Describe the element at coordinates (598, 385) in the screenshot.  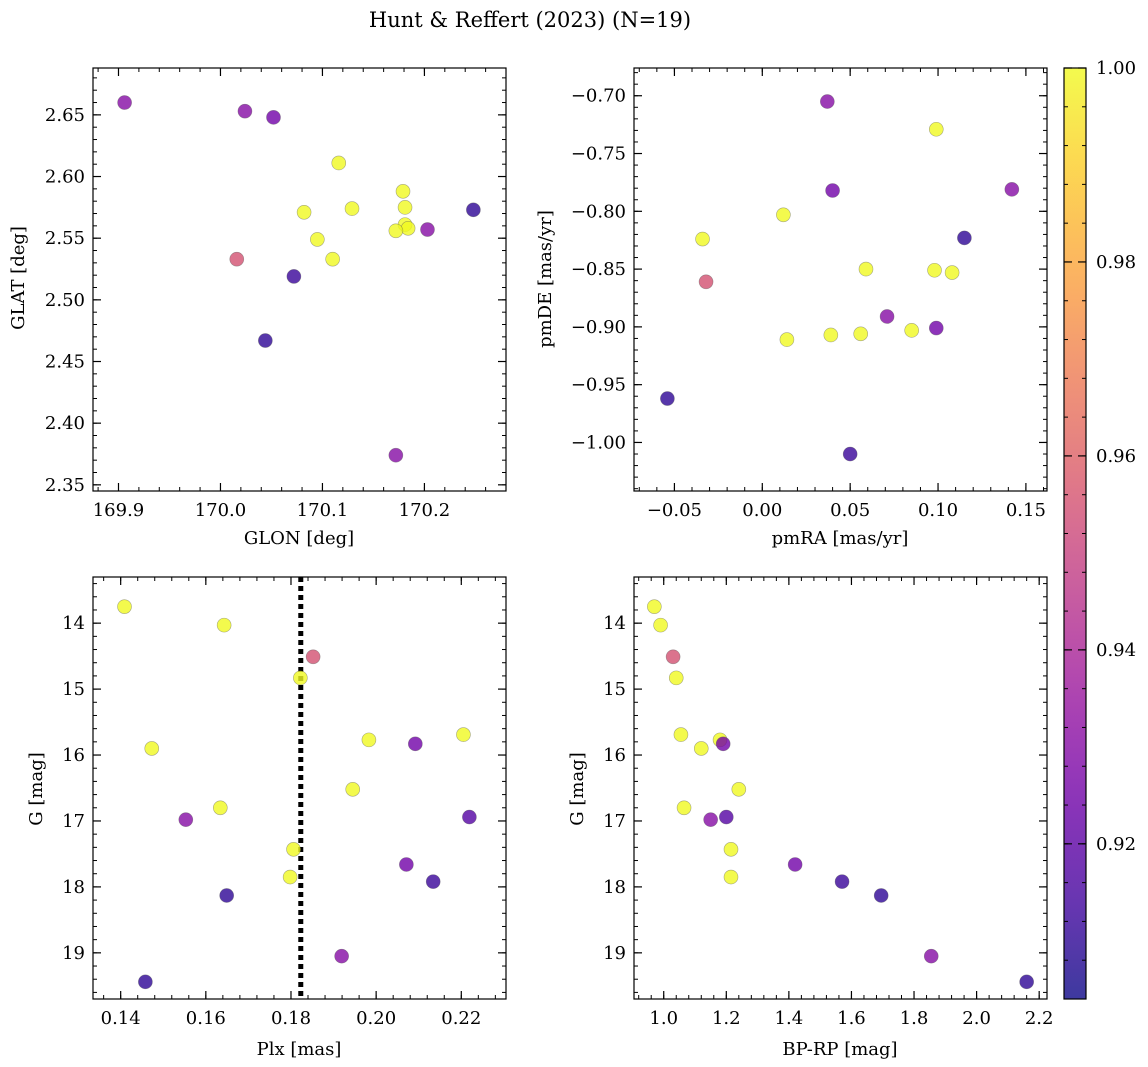
I see `y-tick-label: −0.95` at that location.